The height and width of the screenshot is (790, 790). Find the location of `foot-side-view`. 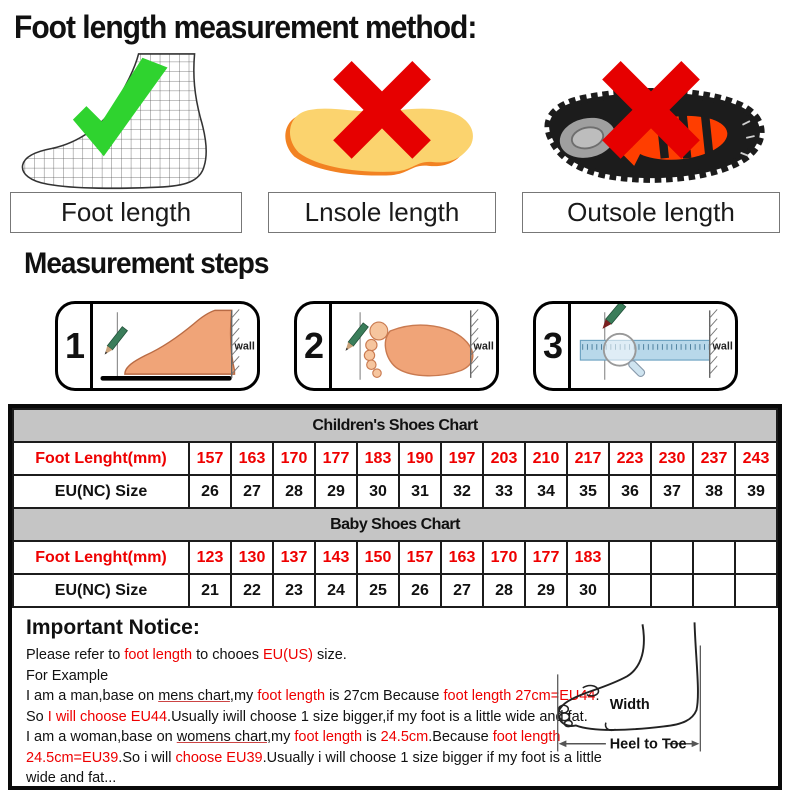

foot-side-view is located at coordinates (180, 342).